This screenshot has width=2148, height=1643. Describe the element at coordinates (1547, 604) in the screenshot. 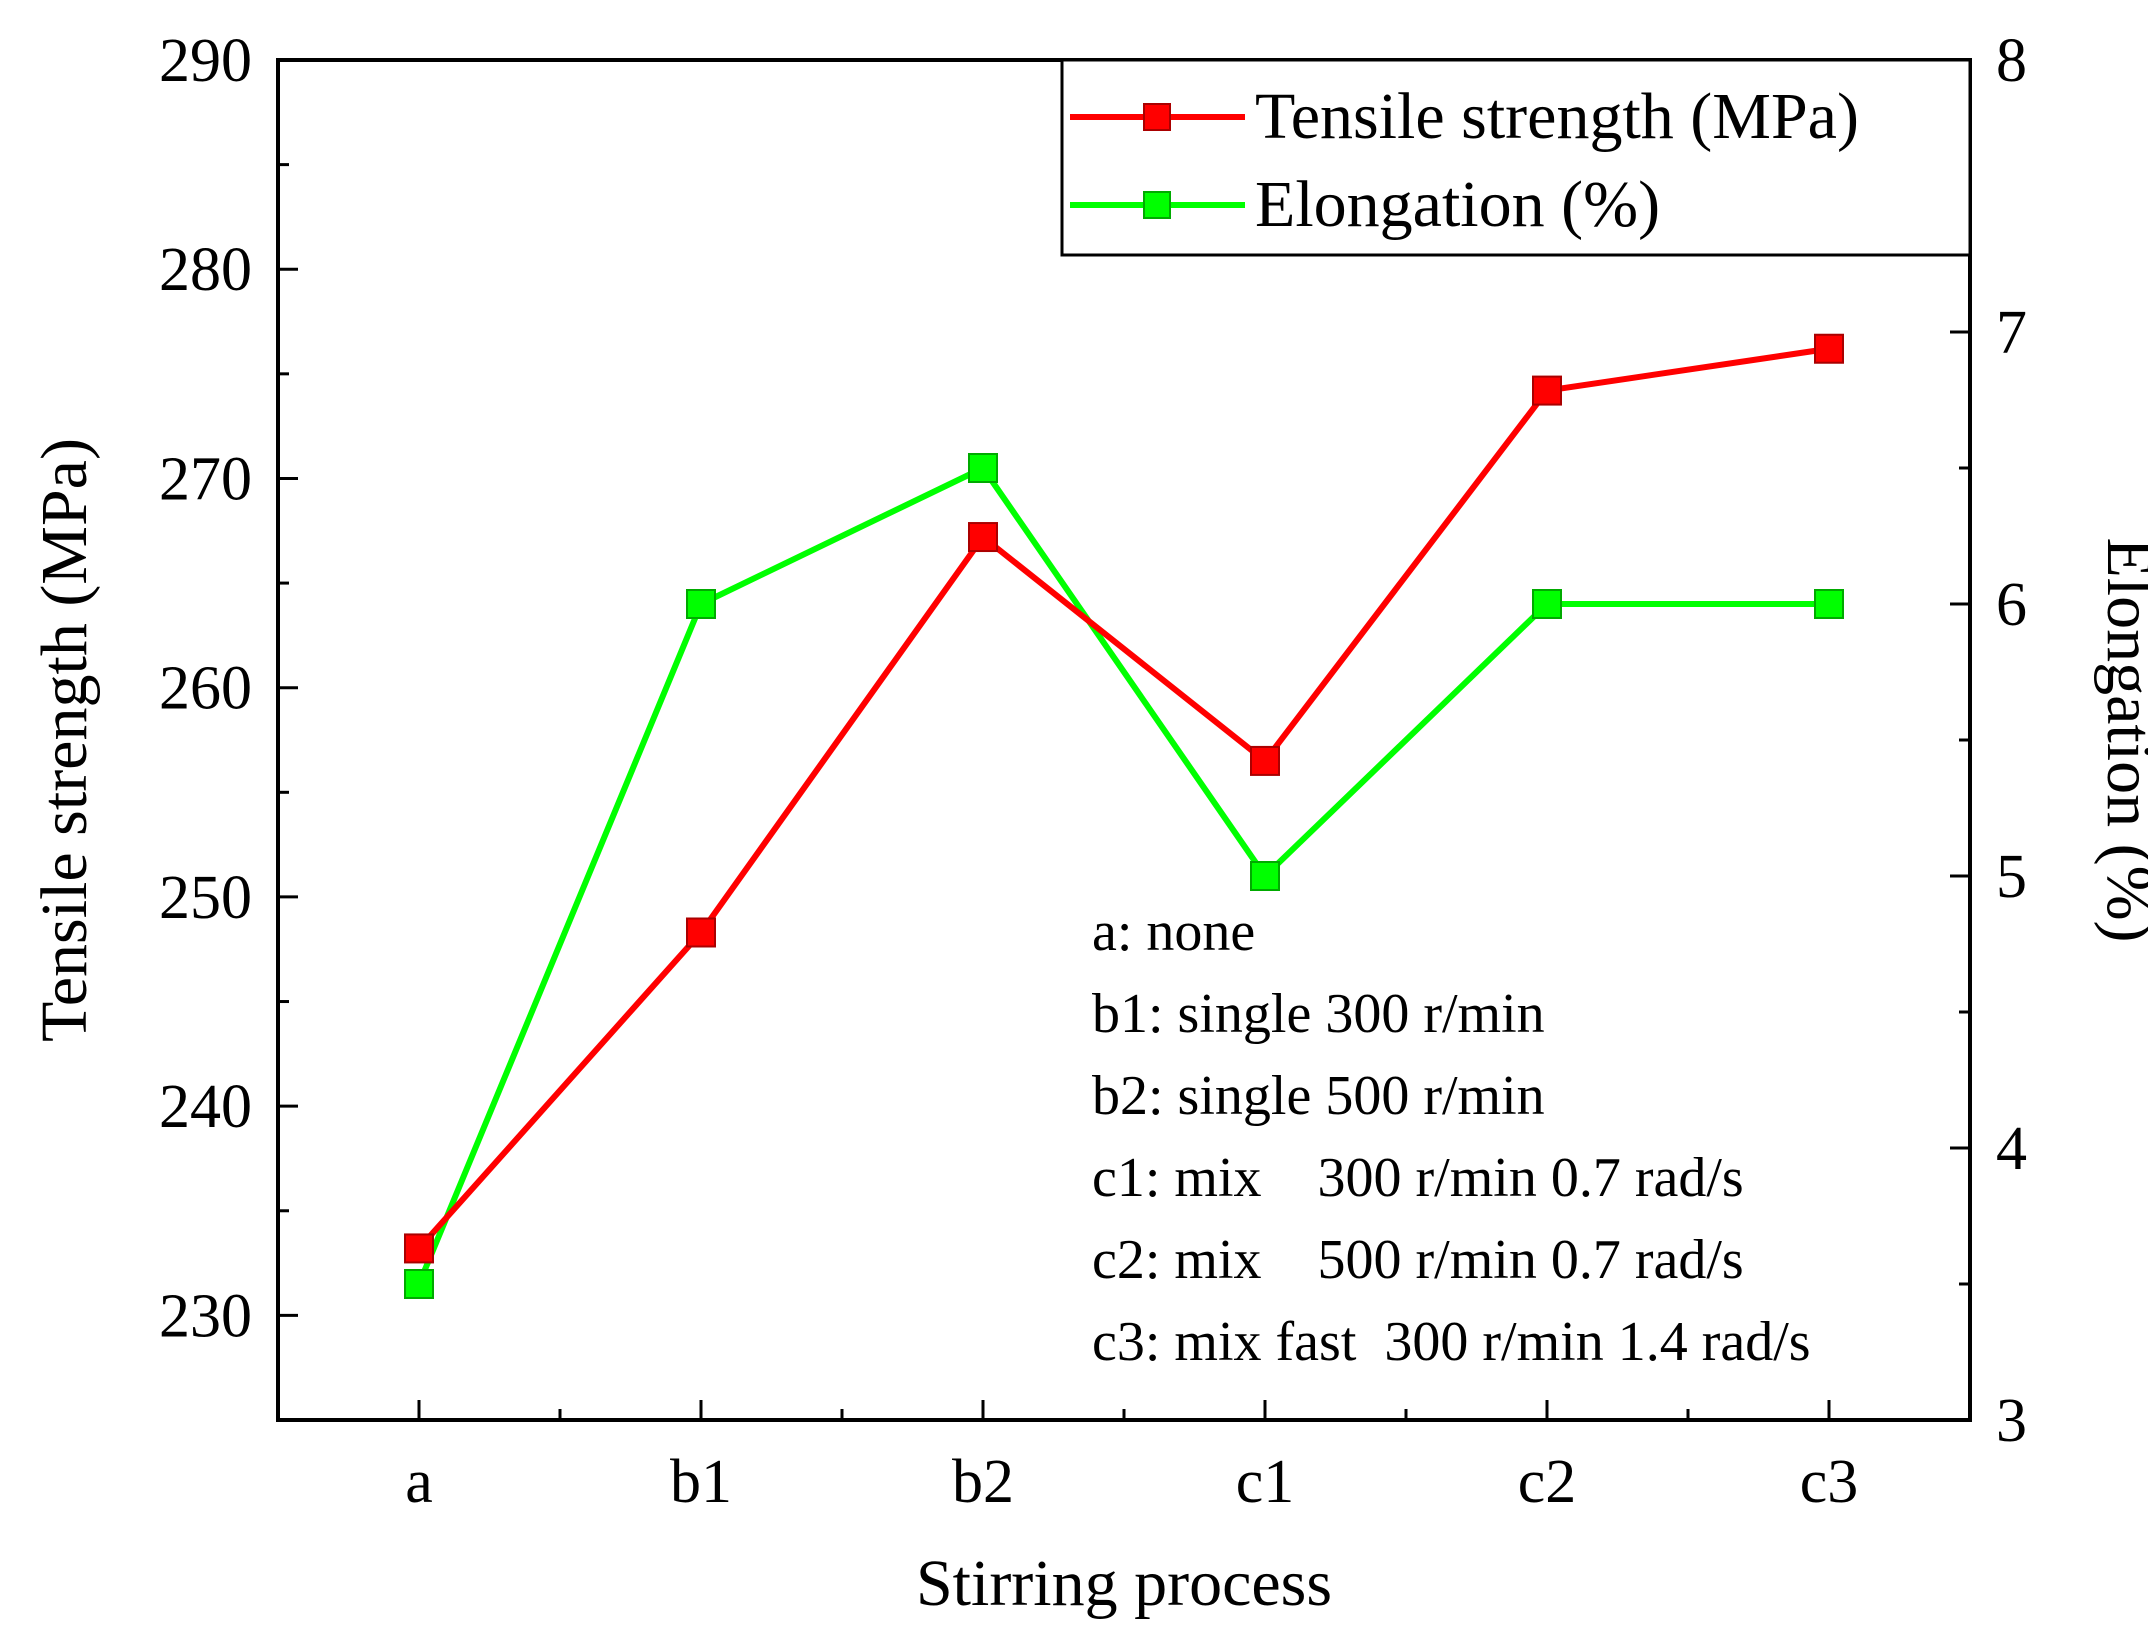

I see `point-elongation-c2` at that location.